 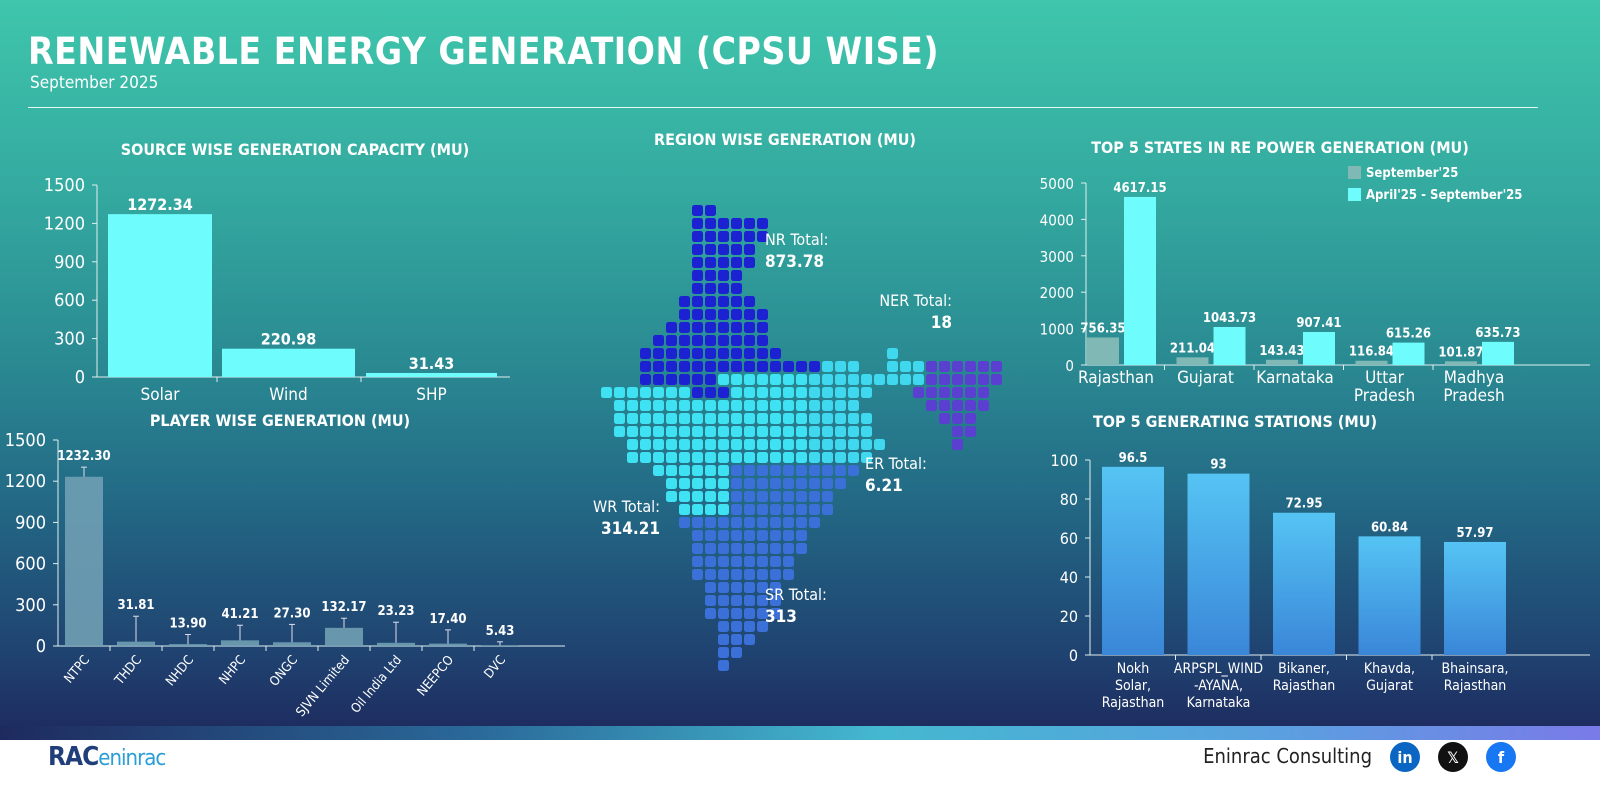 I want to click on x-tick-label: SHP, so click(x=431, y=395).